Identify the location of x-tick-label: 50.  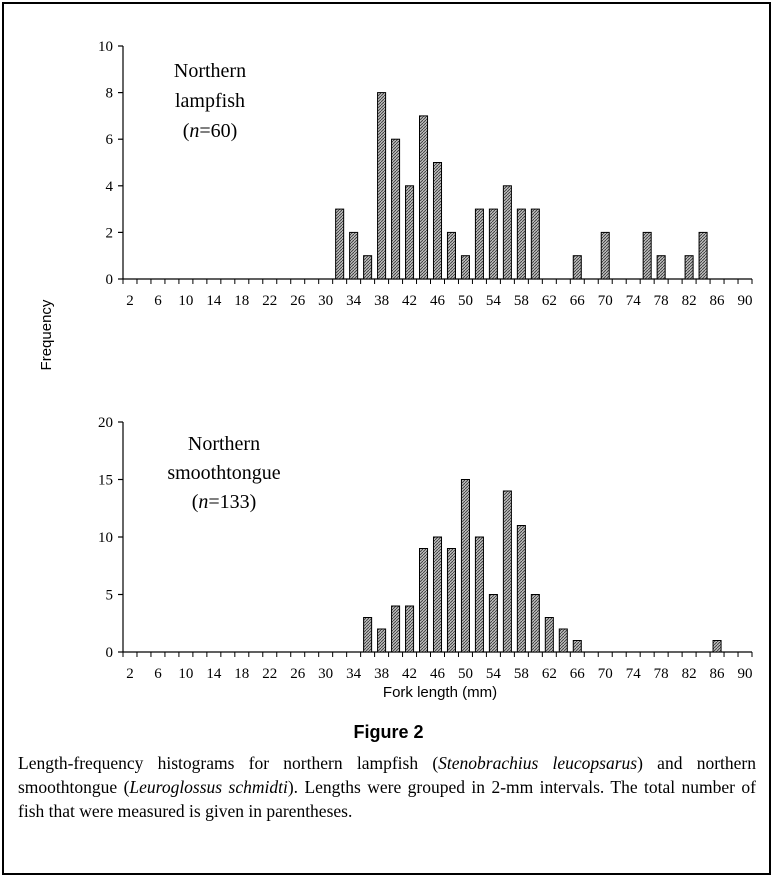
(465, 674).